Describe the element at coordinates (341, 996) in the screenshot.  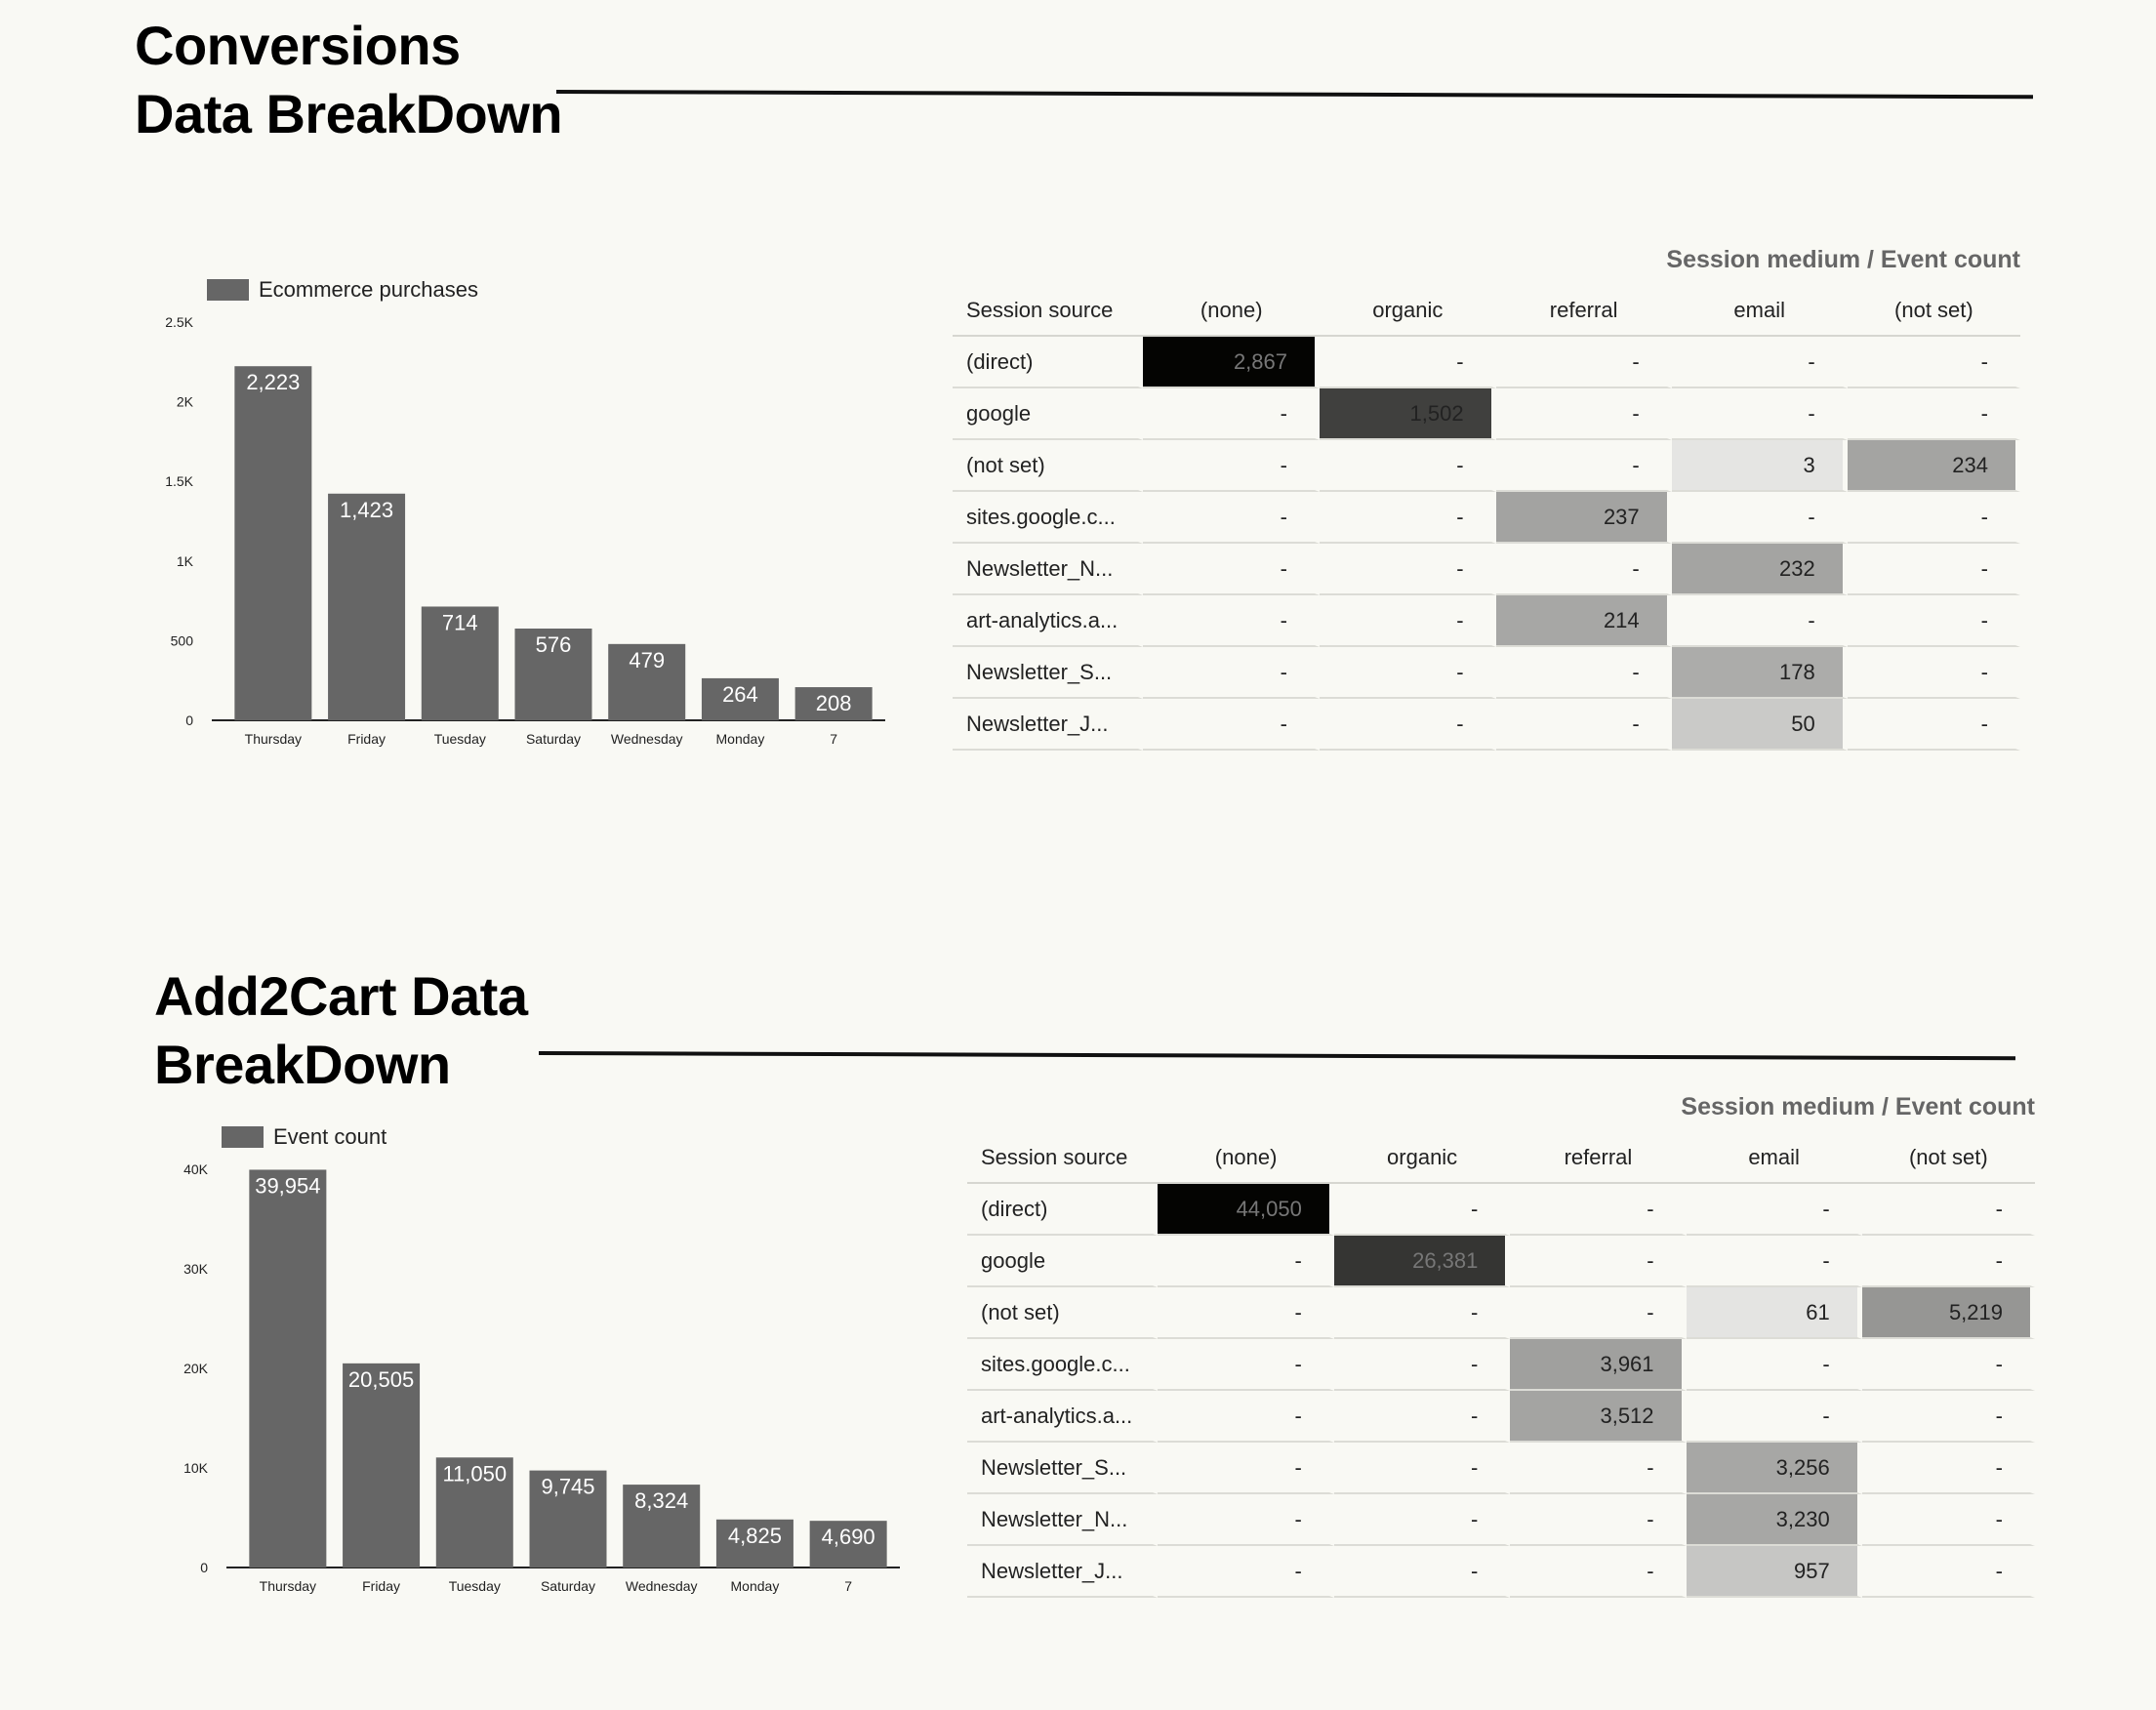
I see `add2cart-title-line1: Add2Cart Data` at that location.